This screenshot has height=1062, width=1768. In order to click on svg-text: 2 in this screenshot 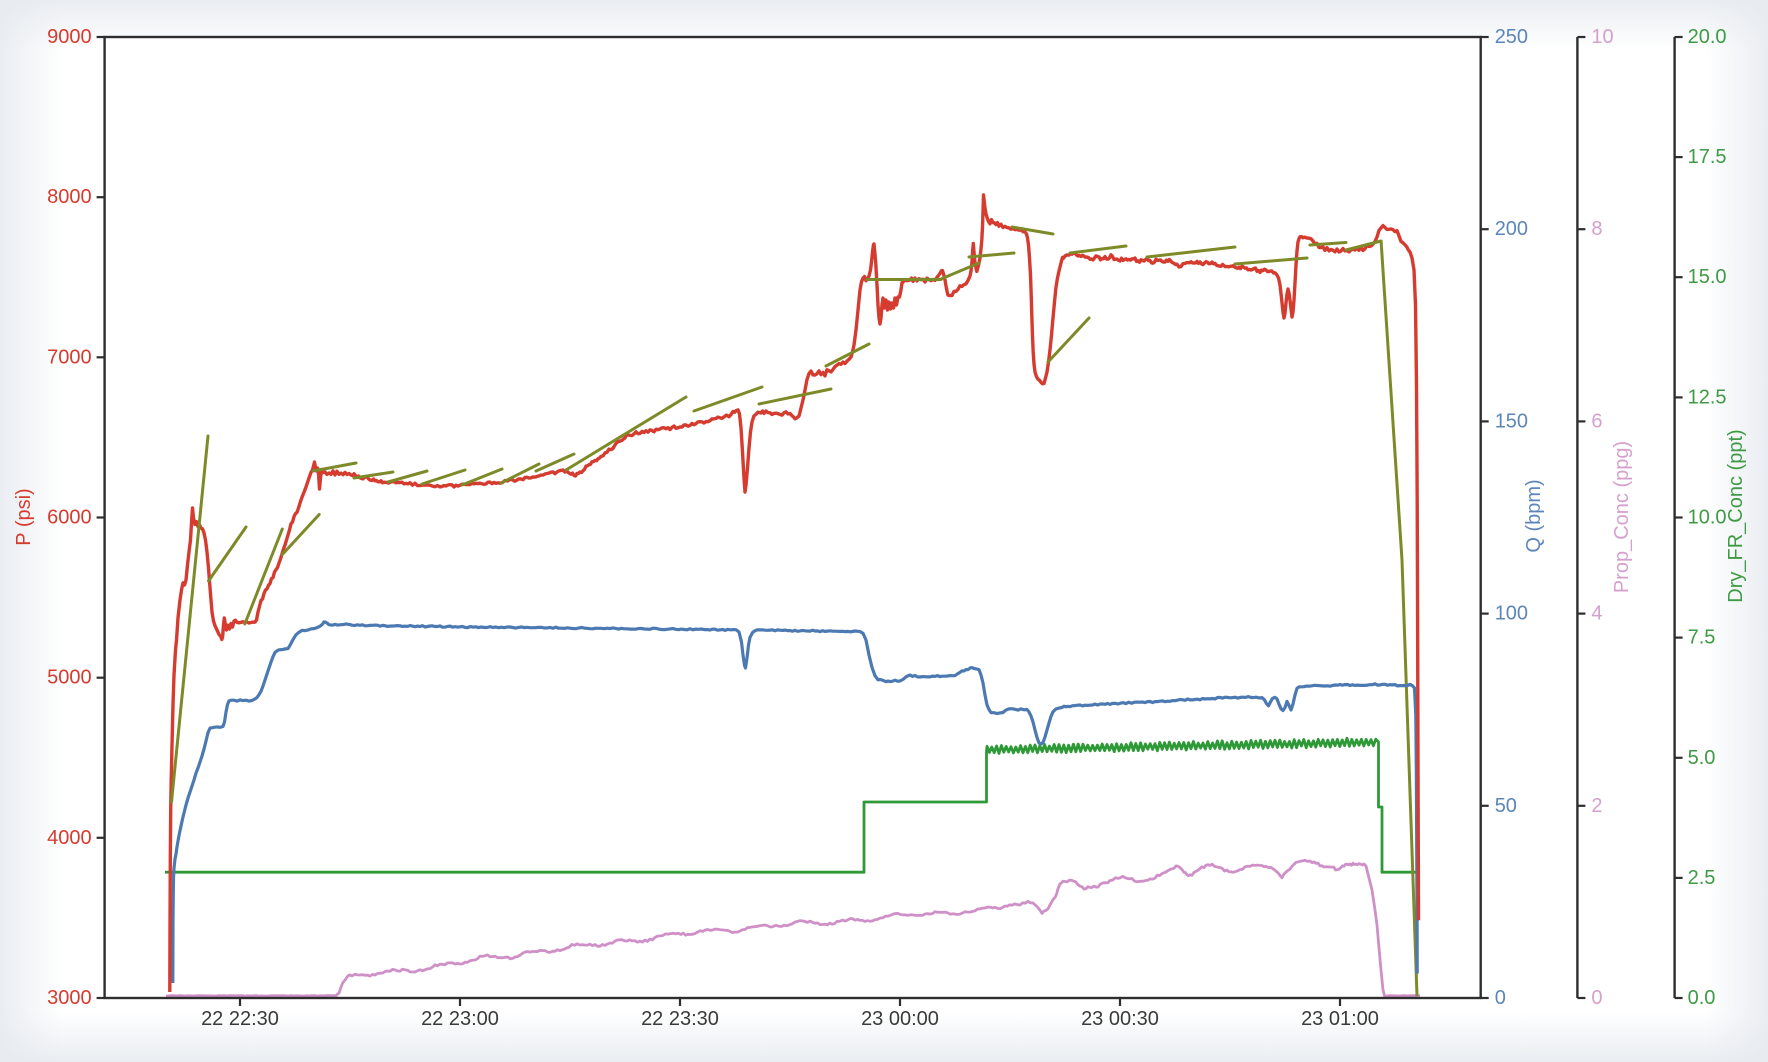, I will do `click(1596, 806)`.